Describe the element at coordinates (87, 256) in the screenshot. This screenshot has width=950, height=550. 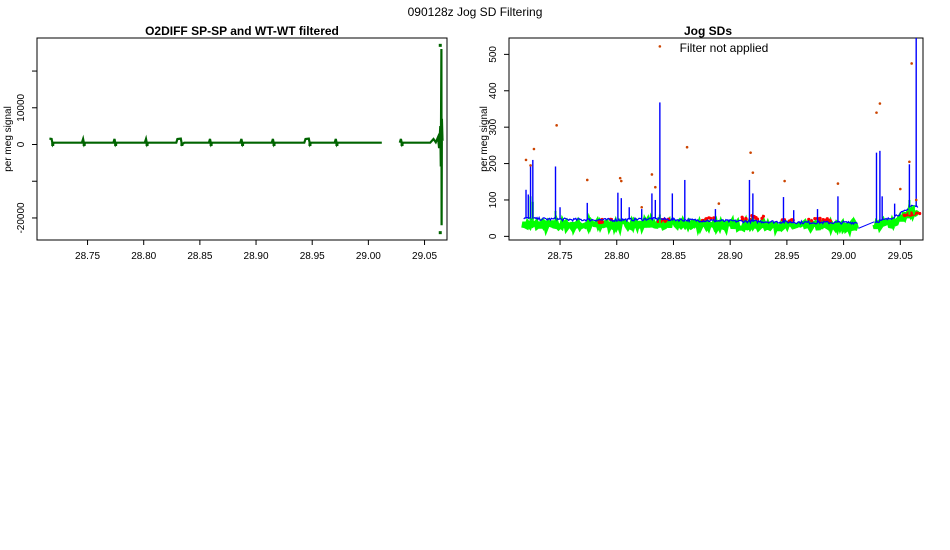
I see `left-x-tick-label: 28.75` at that location.